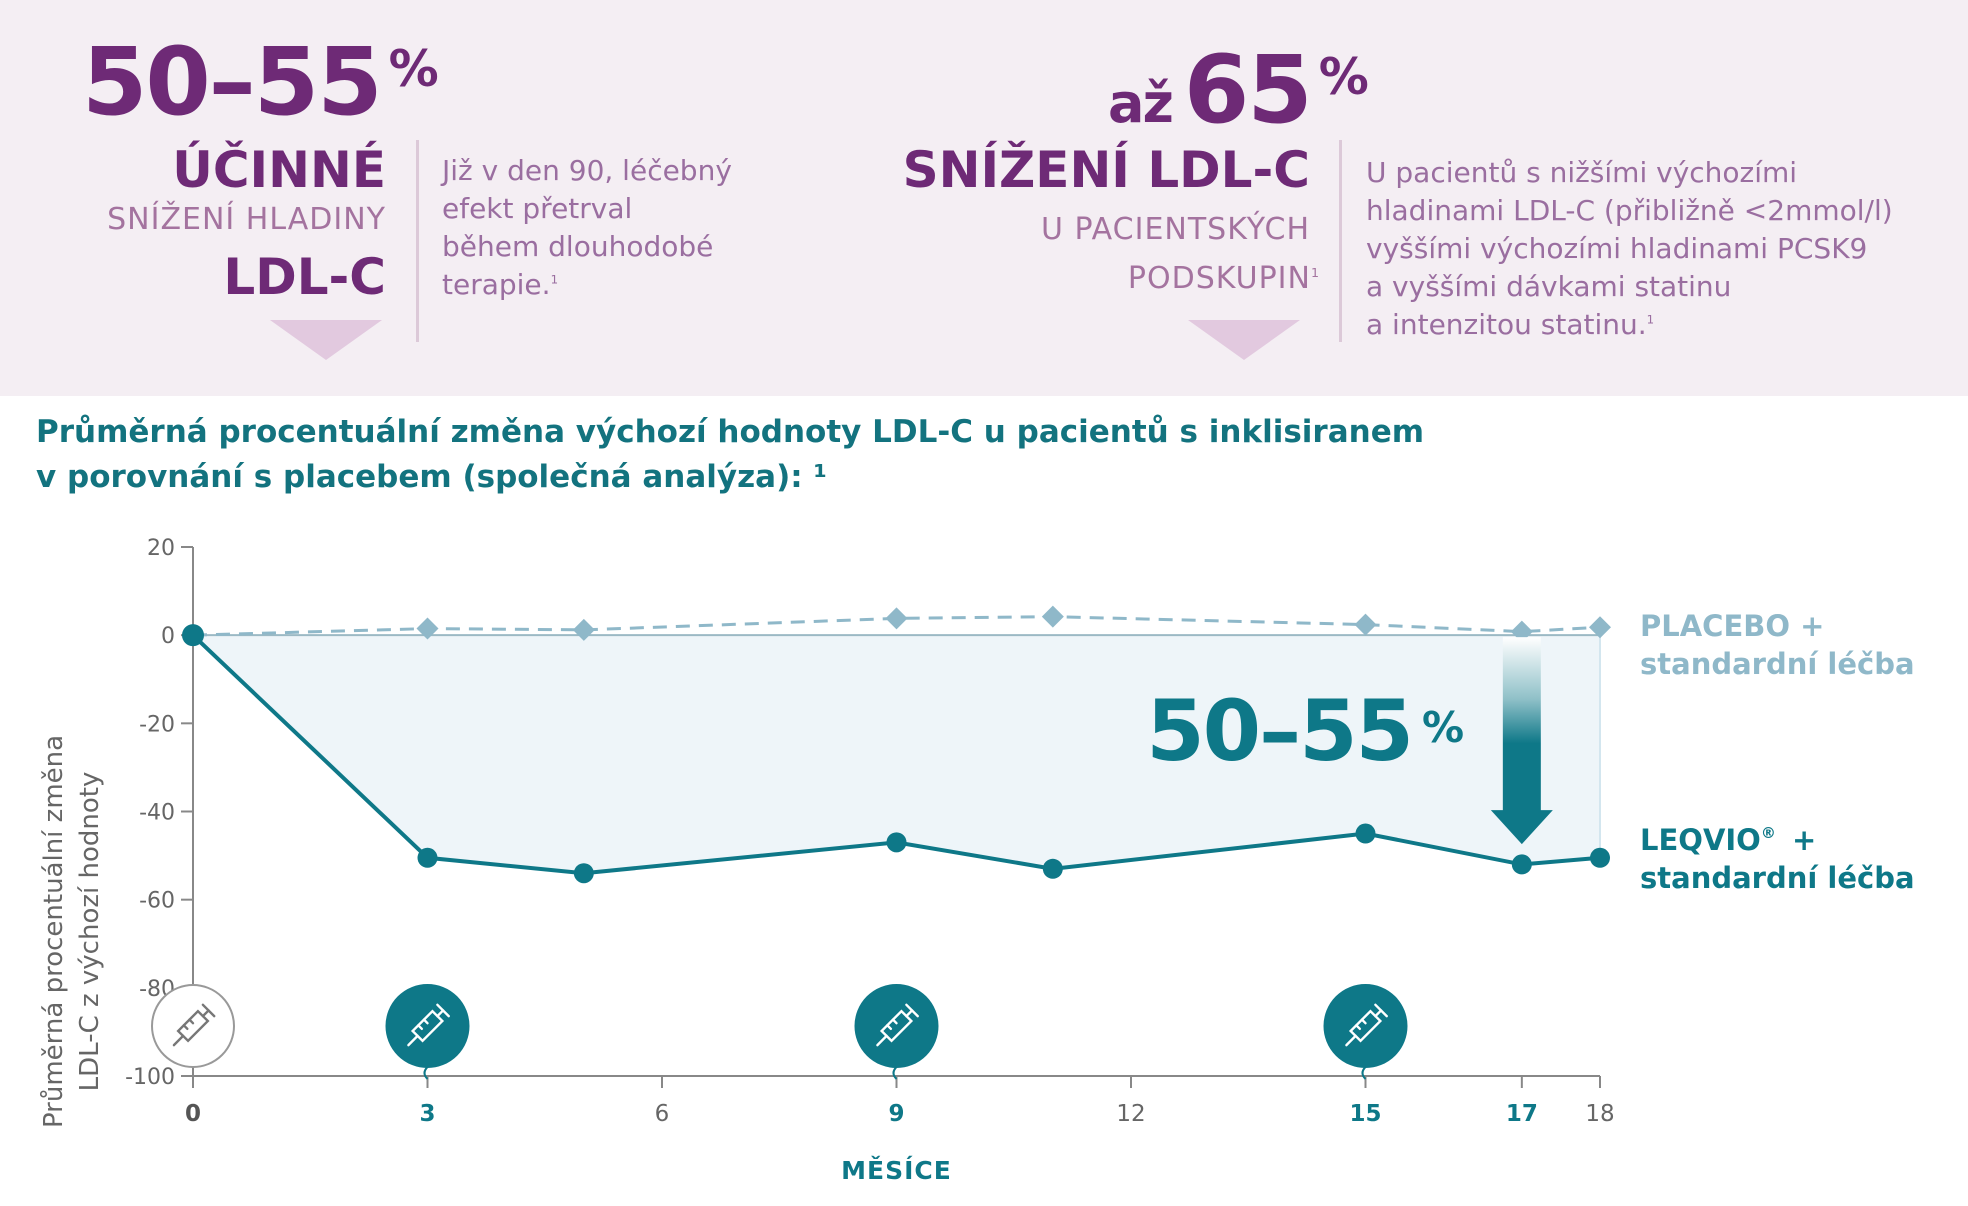  Describe the element at coordinates (1130, 1114) in the screenshot. I see `x-tick-label: 12` at that location.